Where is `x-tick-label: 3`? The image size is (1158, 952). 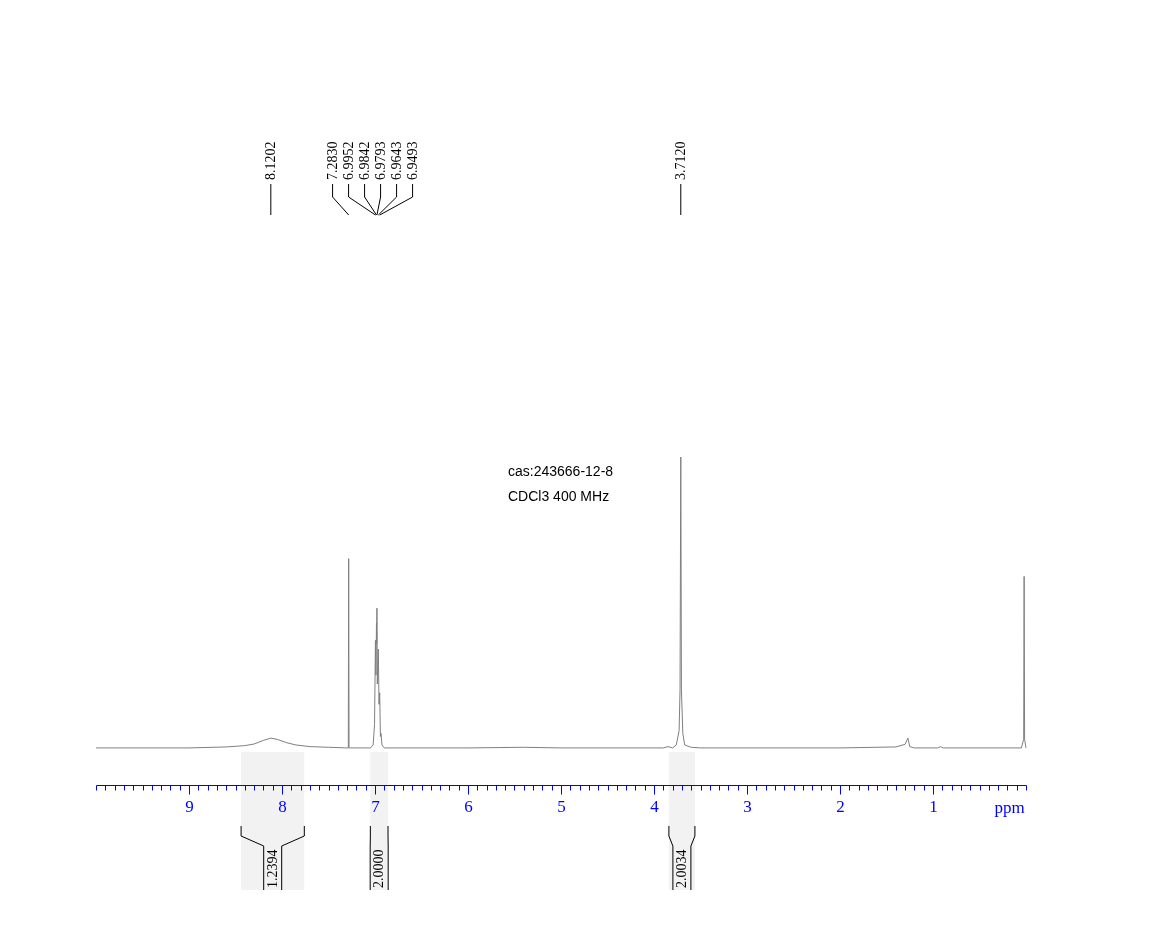
x-tick-label: 3 is located at coordinates (747, 806).